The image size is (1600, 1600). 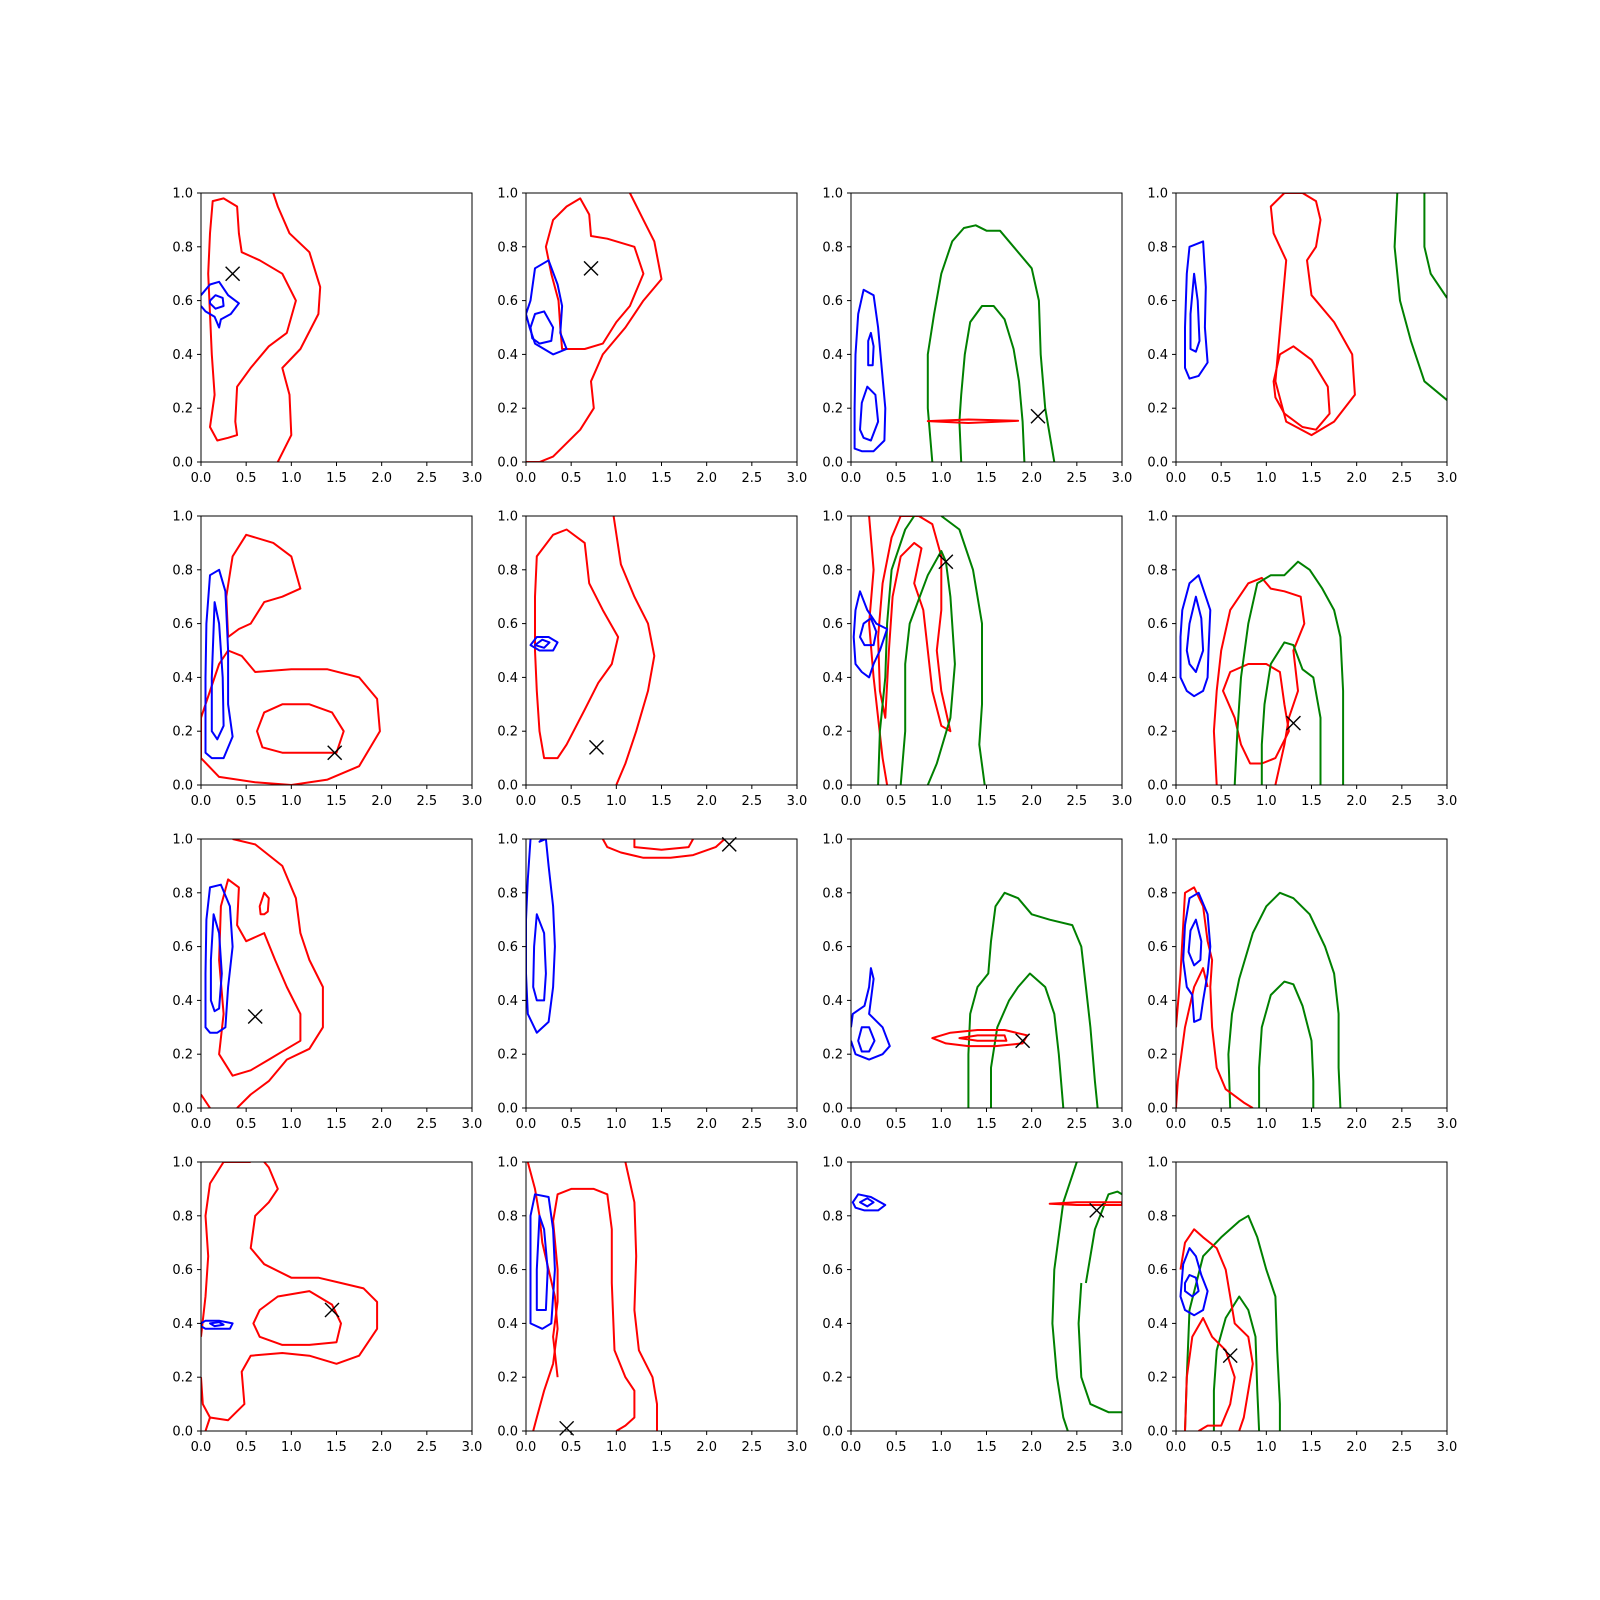 I want to click on subplot-r1-c2: 0.0 0.5 1.0 1.5 2.0 2.5 3.0 0.0 0.2 0.4 0.6 0.8 1.0, so click(x=652, y=337).